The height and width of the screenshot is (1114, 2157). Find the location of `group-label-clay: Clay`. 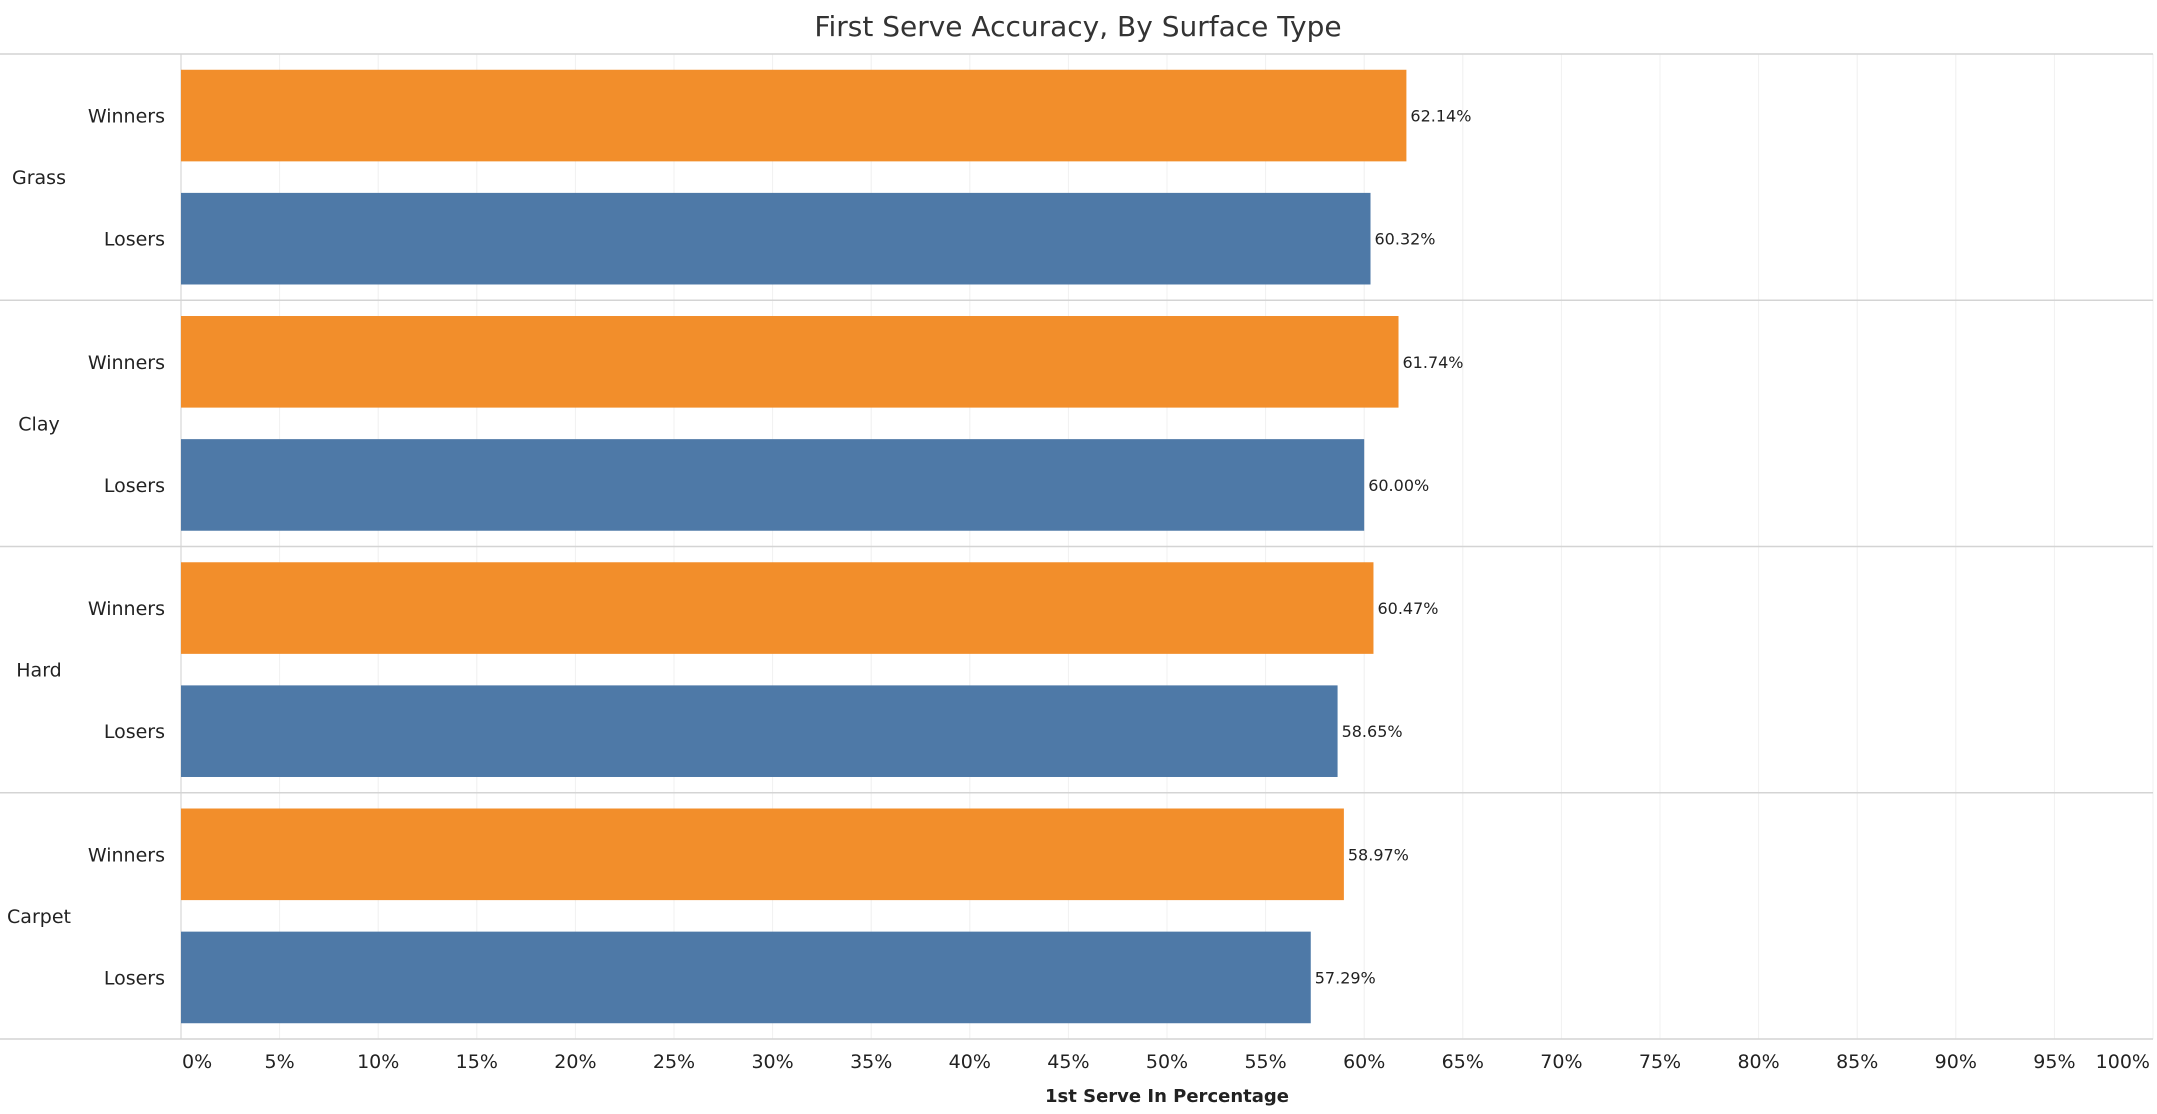

group-label-clay: Clay is located at coordinates (38, 424).